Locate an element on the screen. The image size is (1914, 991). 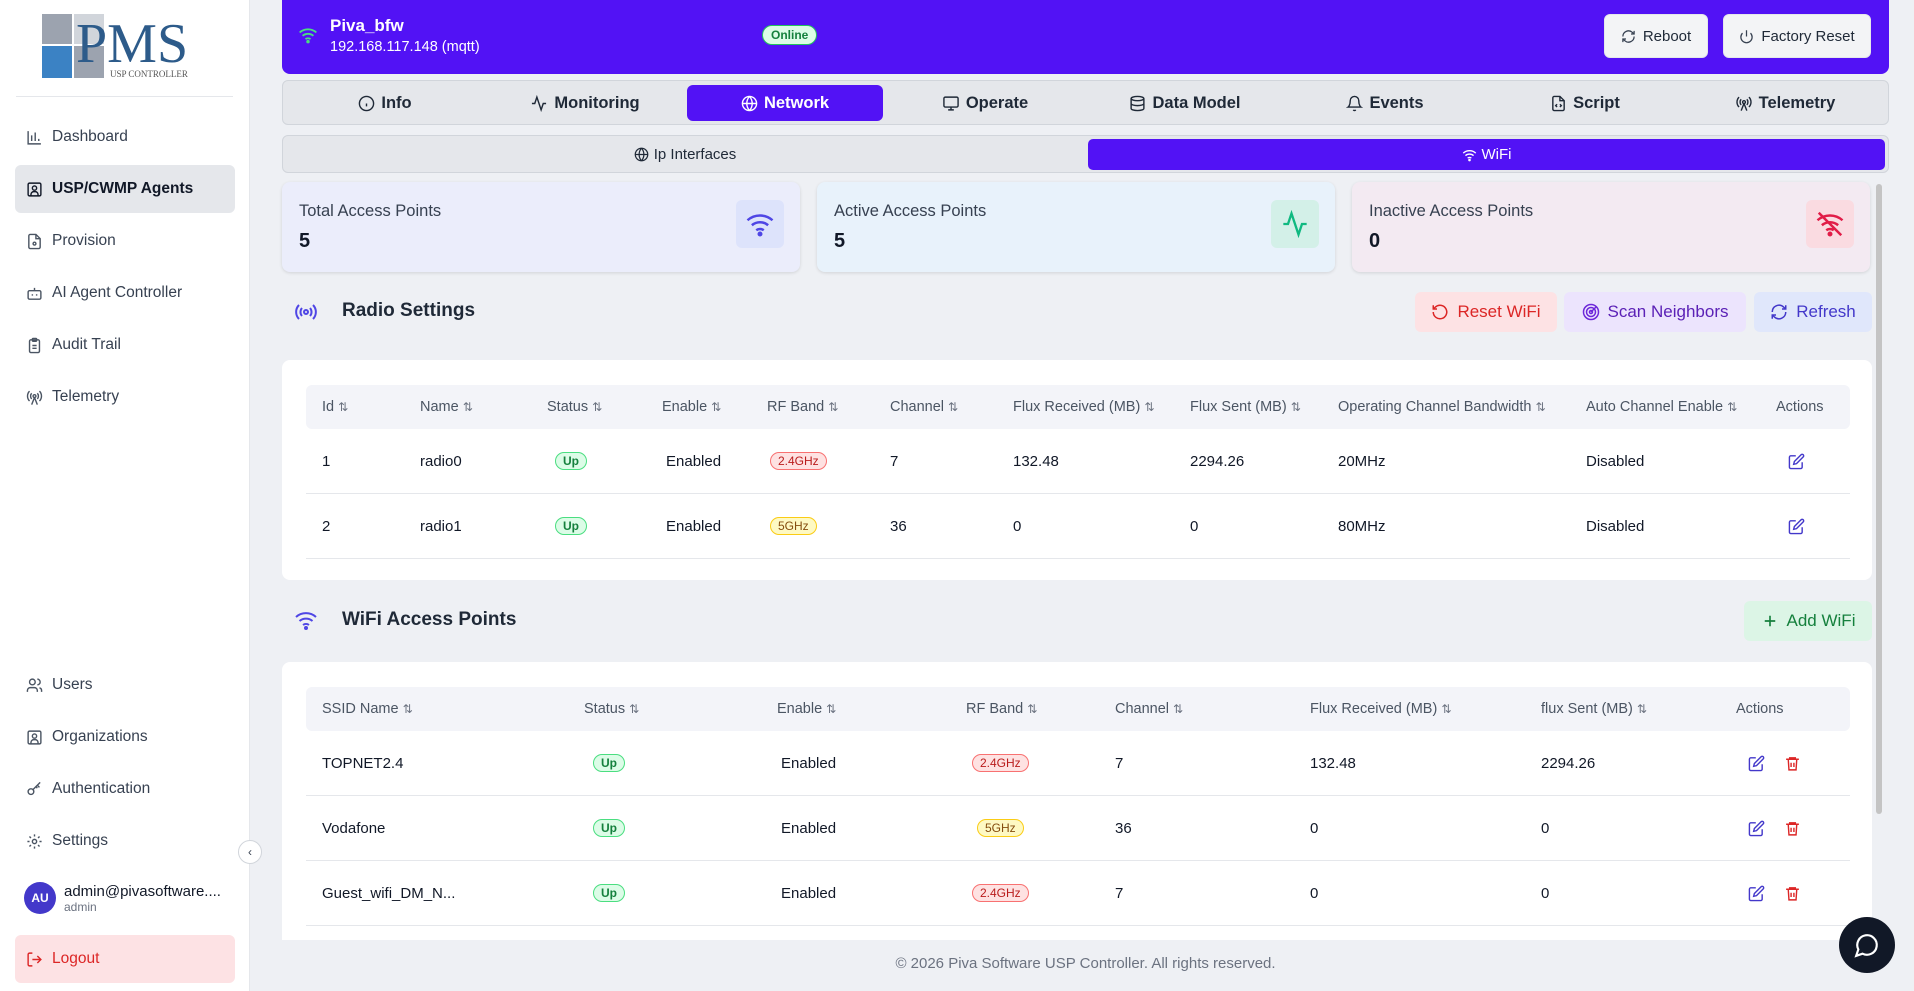
sidebar-item-agents: USP/CWMP Agents is located at coordinates (125, 189).